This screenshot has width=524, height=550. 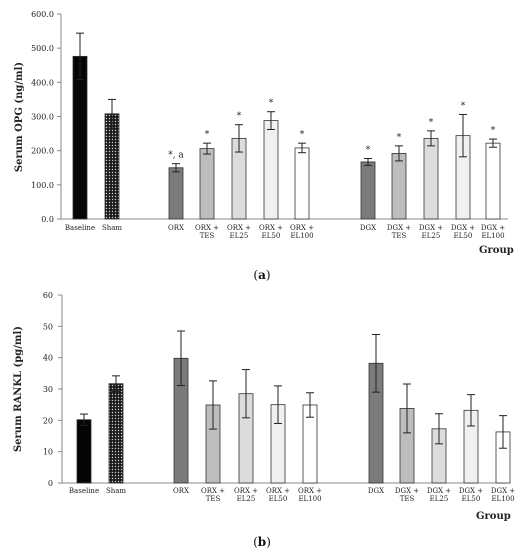 What do you see at coordinates (18, 389) in the screenshot?
I see `y-axis-label: Serum RANKL (pg/ml)` at bounding box center [18, 389].